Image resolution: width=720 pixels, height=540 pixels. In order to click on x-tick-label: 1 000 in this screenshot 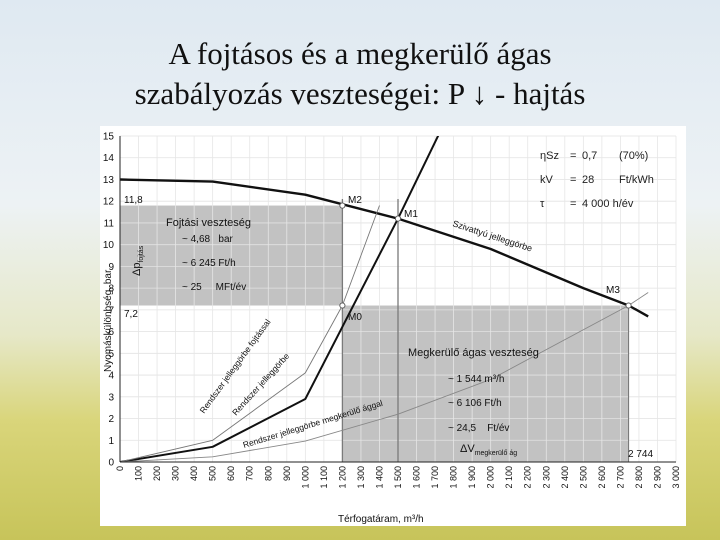, I will do `click(305, 477)`.